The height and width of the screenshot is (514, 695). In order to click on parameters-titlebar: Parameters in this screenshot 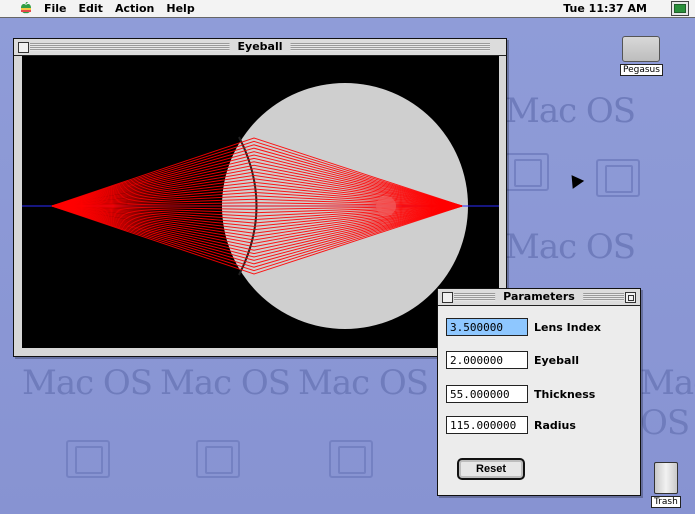, I will do `click(539, 297)`.